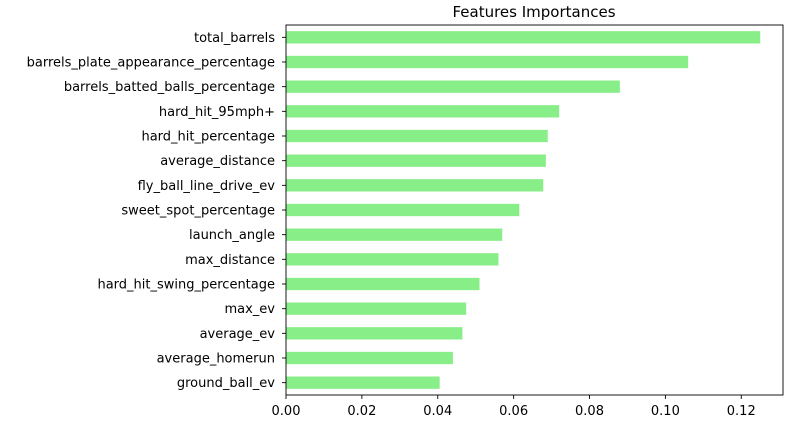 The height and width of the screenshot is (422, 801). I want to click on x-tick-label: 0.08, so click(589, 411).